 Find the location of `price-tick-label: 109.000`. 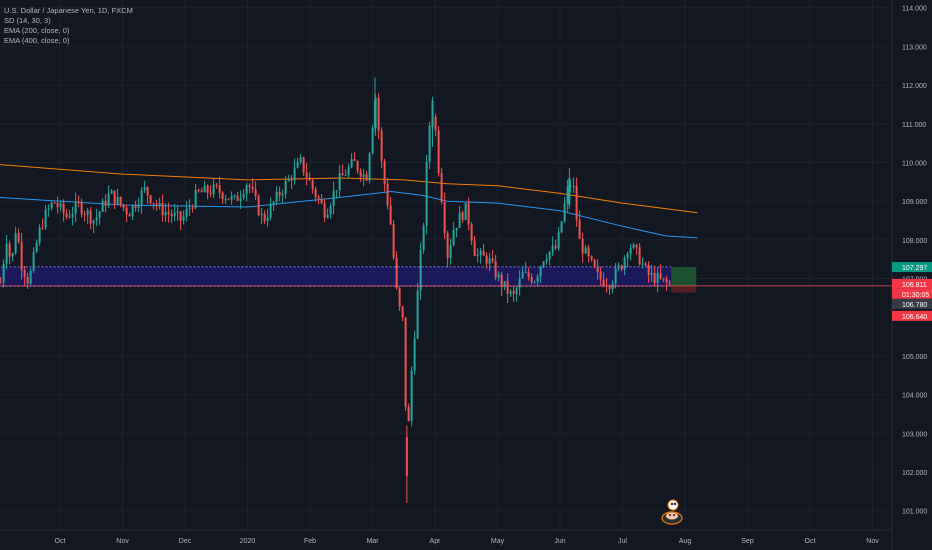

price-tick-label: 109.000 is located at coordinates (914, 202).